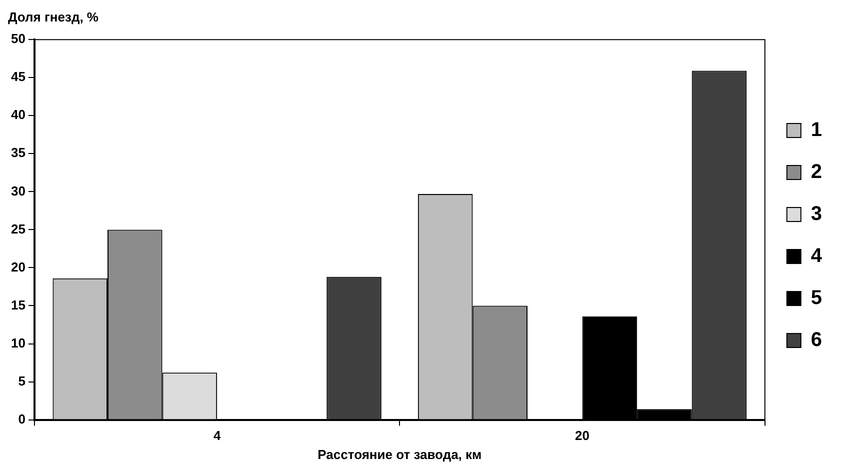 This screenshot has height=471, width=850. What do you see at coordinates (18, 76) in the screenshot?
I see `y-tick-label: 45` at bounding box center [18, 76].